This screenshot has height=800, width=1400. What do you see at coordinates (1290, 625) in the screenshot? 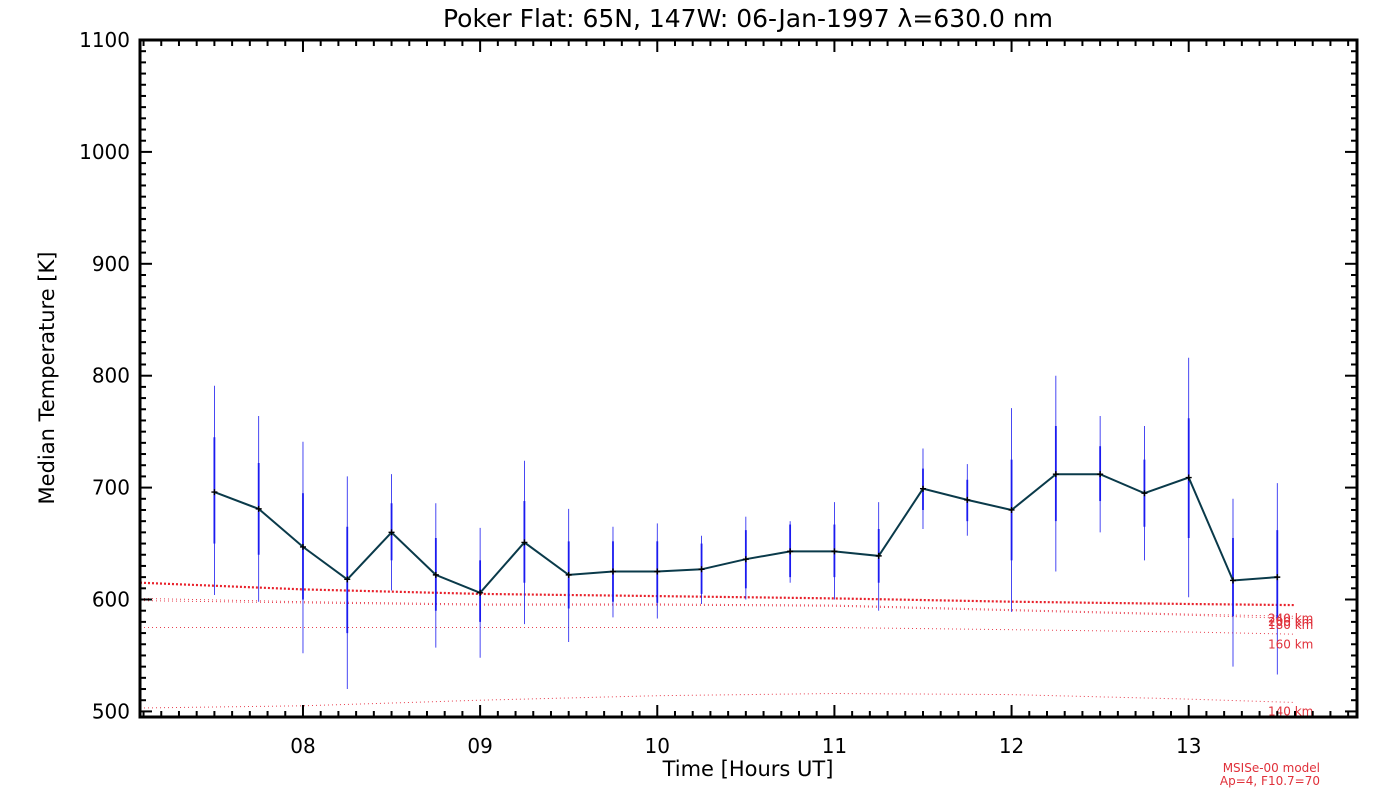
I see `model-label: 180 km` at bounding box center [1290, 625].